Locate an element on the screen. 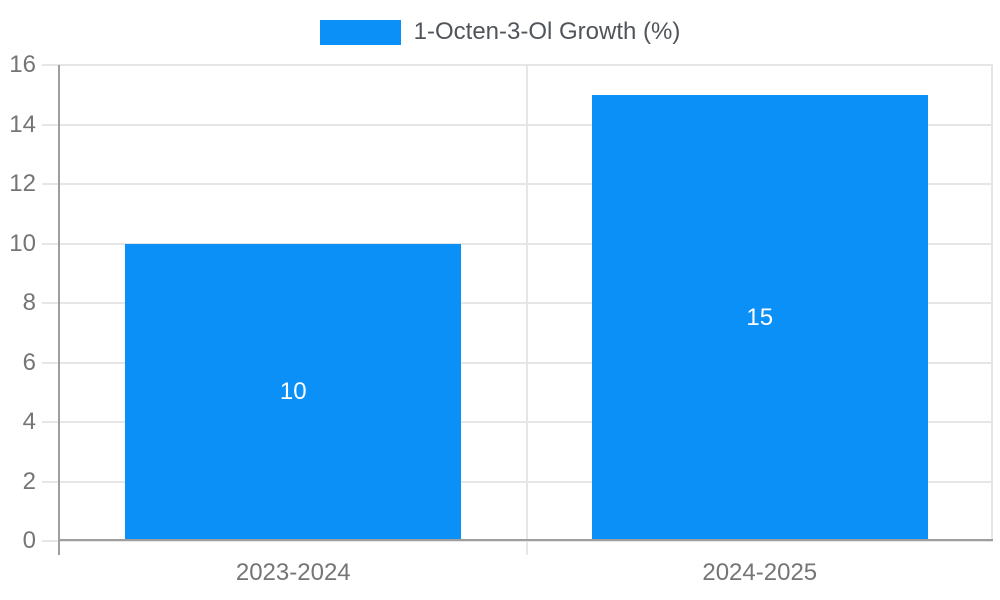 The image size is (1000, 600). y-tick-label: 16 is located at coordinates (22, 64).